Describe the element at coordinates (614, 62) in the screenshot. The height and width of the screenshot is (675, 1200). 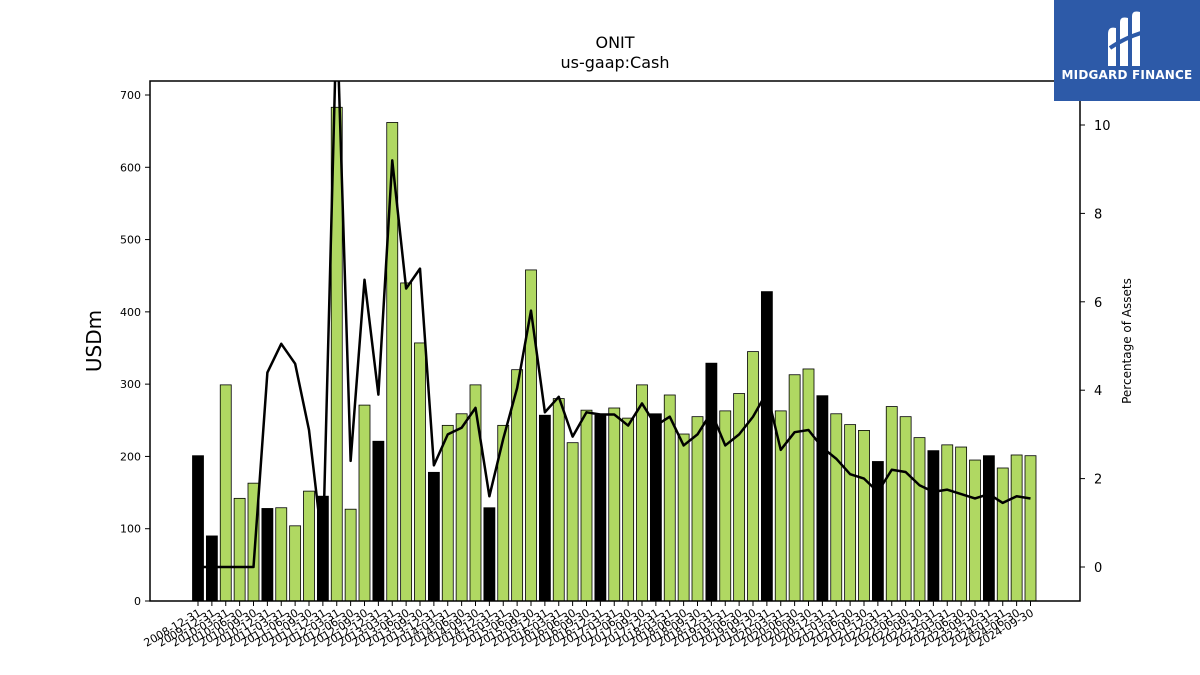
I see `chart-subtitle: us-gaap:Cash` at that location.